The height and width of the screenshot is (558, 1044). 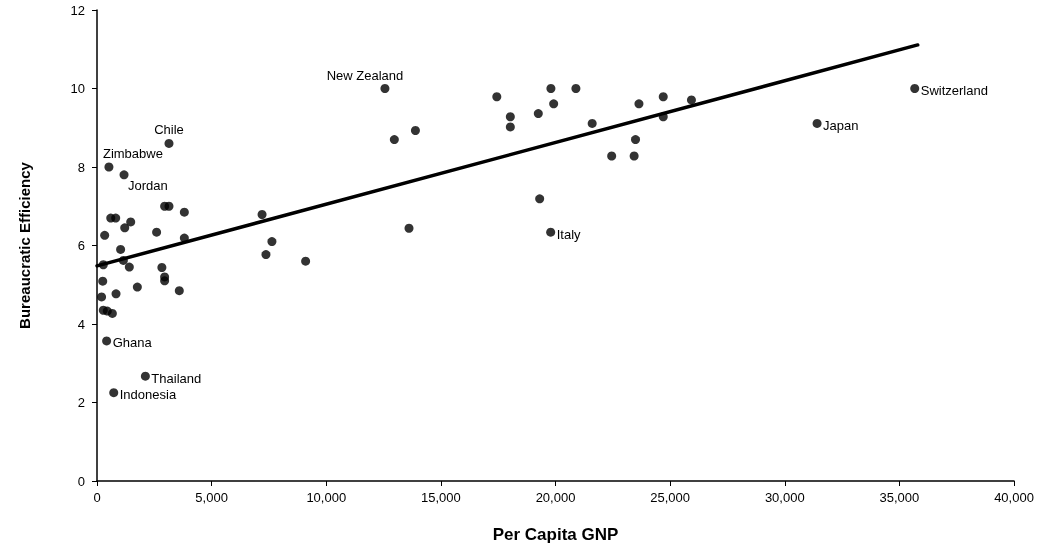 What do you see at coordinates (81, 245) in the screenshot?
I see `y-tick-label: 6` at bounding box center [81, 245].